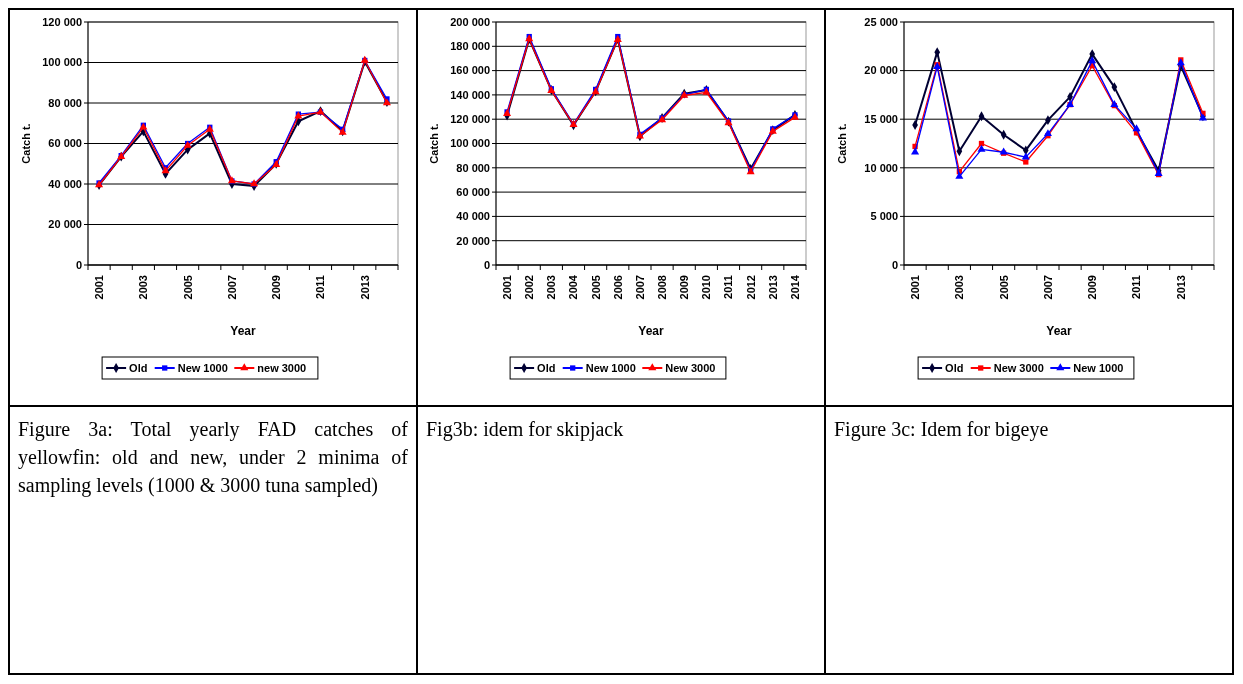  Describe the element at coordinates (881, 167) in the screenshot. I see `y-tick-label: 10 000` at that location.